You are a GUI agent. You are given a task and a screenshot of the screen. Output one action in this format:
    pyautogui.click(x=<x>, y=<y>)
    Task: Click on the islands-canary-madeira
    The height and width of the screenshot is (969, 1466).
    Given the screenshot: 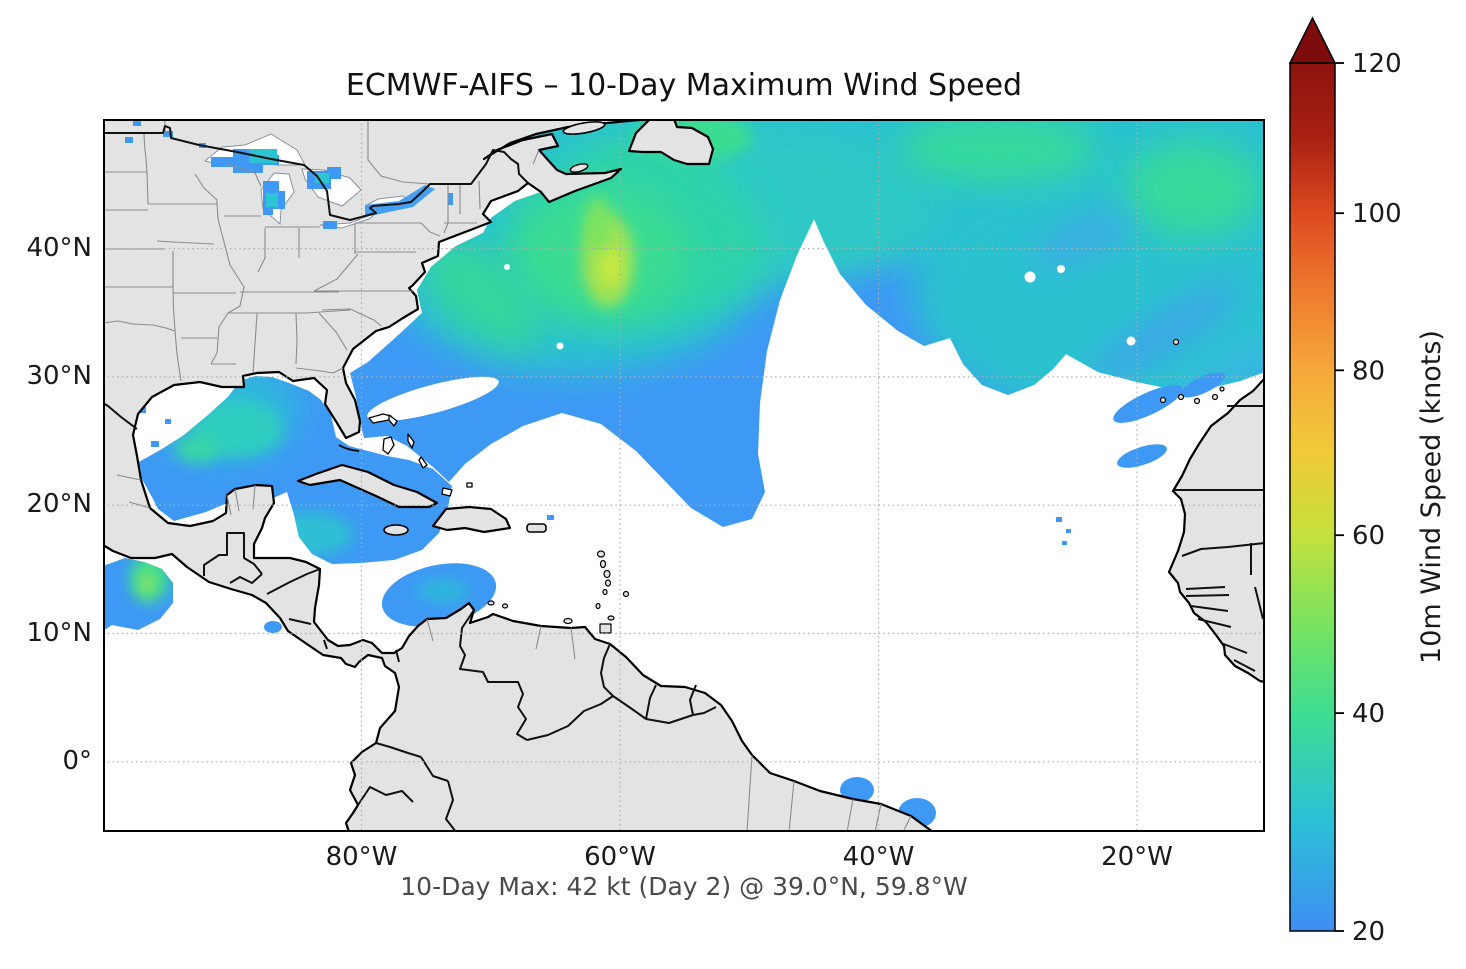 What is the action you would take?
    pyautogui.click(x=1192, y=371)
    